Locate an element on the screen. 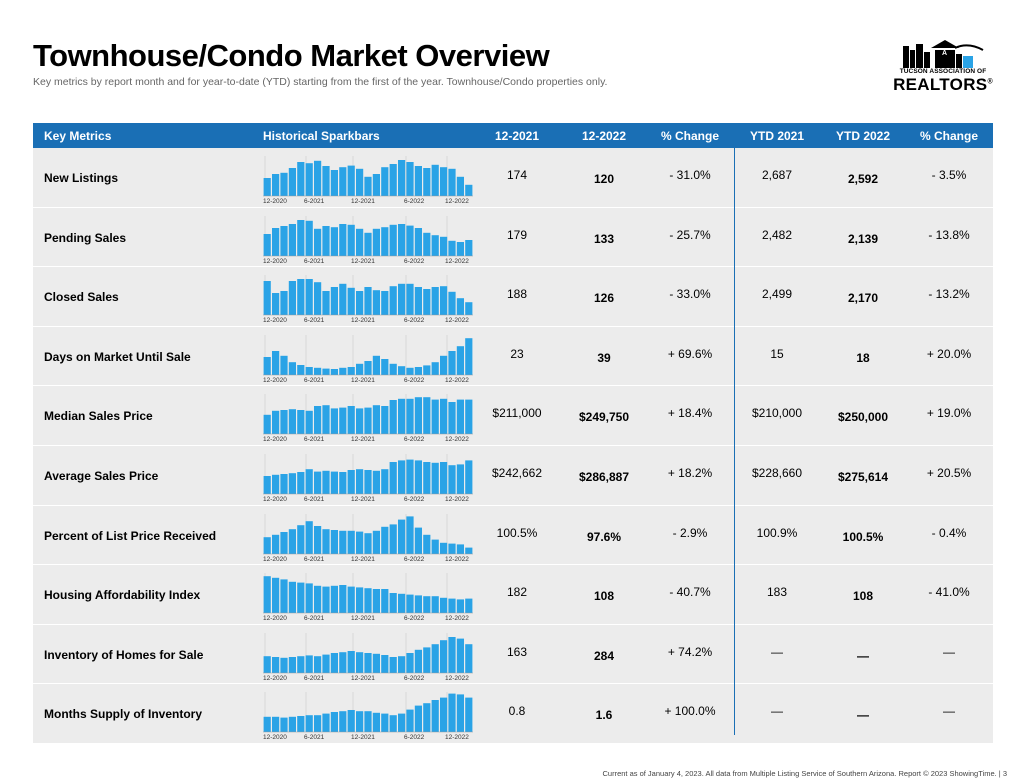 This screenshot has height=783, width=1021. metric-name: Average Sales Price is located at coordinates (101, 475).